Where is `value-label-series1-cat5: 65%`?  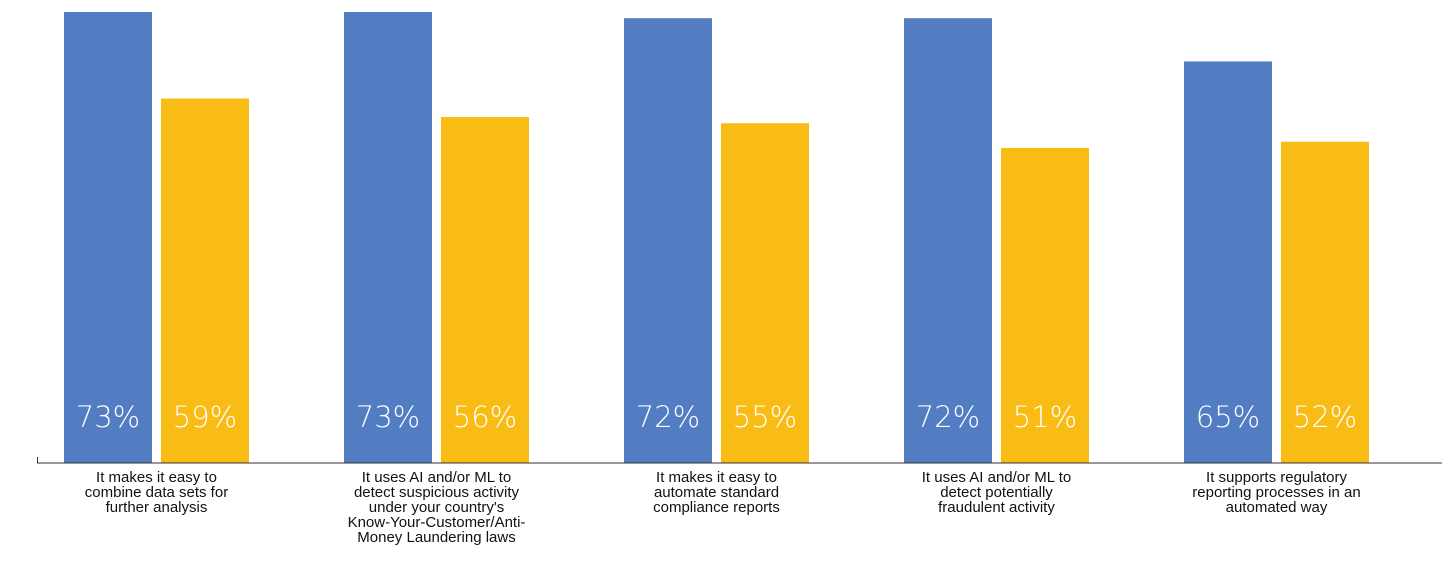
value-label-series1-cat5: 65% is located at coordinates (1228, 417).